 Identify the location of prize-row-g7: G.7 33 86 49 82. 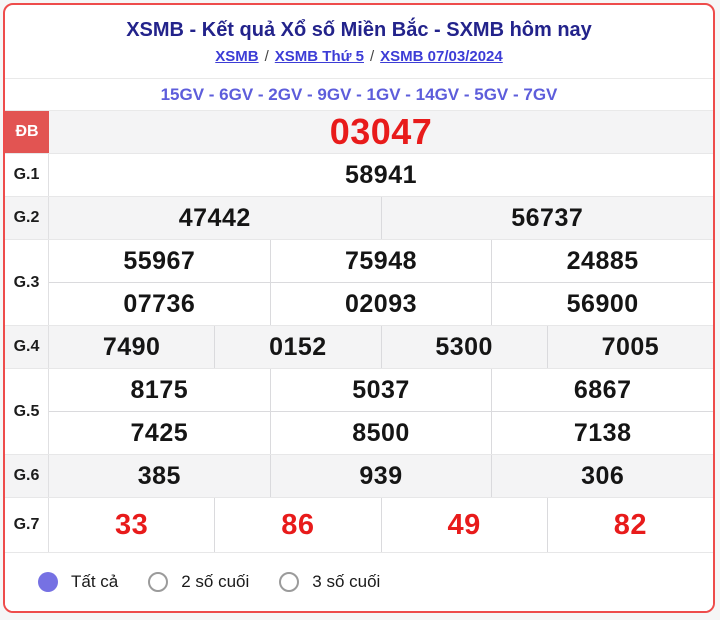
(359, 525).